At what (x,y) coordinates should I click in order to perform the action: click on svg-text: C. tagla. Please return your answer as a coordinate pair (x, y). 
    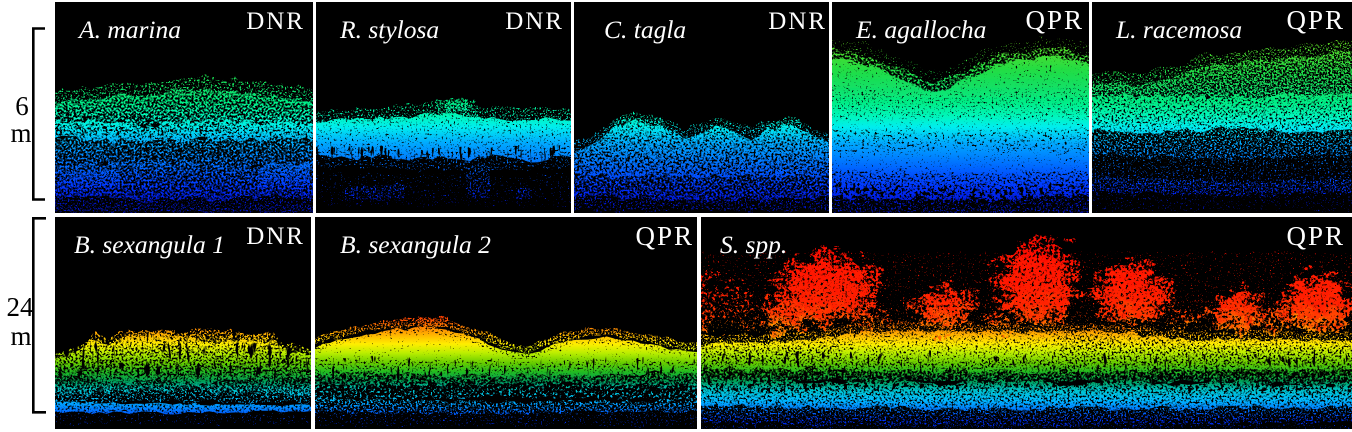
    Looking at the image, I should click on (645, 29).